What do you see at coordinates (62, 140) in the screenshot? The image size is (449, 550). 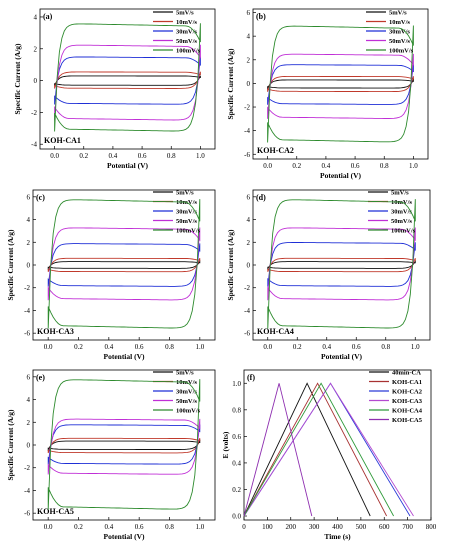 I see `sample-label: KOH-CA1` at bounding box center [62, 140].